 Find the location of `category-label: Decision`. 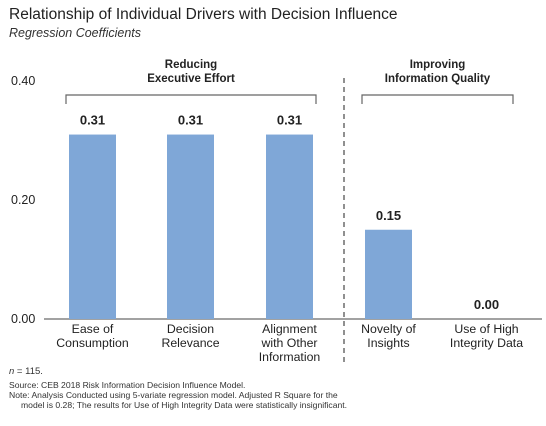

category-label: Decision is located at coordinates (190, 329).